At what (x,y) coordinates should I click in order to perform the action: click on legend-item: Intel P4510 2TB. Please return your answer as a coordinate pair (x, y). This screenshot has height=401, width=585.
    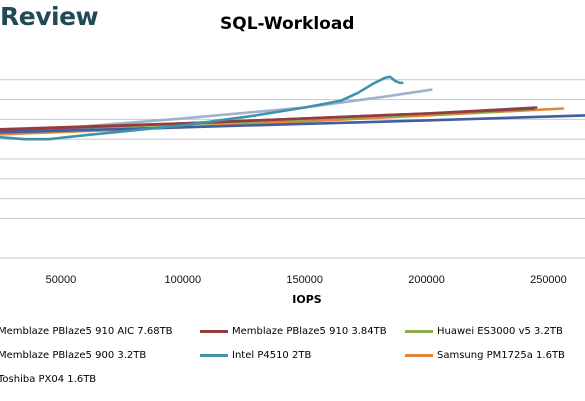
    Looking at the image, I should click on (255, 355).